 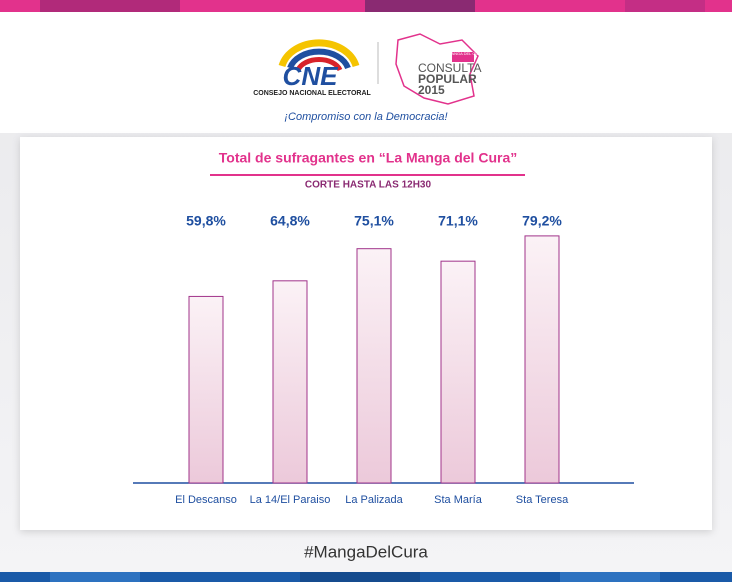 I want to click on x-tick-label: El Descanso, so click(x=206, y=500).